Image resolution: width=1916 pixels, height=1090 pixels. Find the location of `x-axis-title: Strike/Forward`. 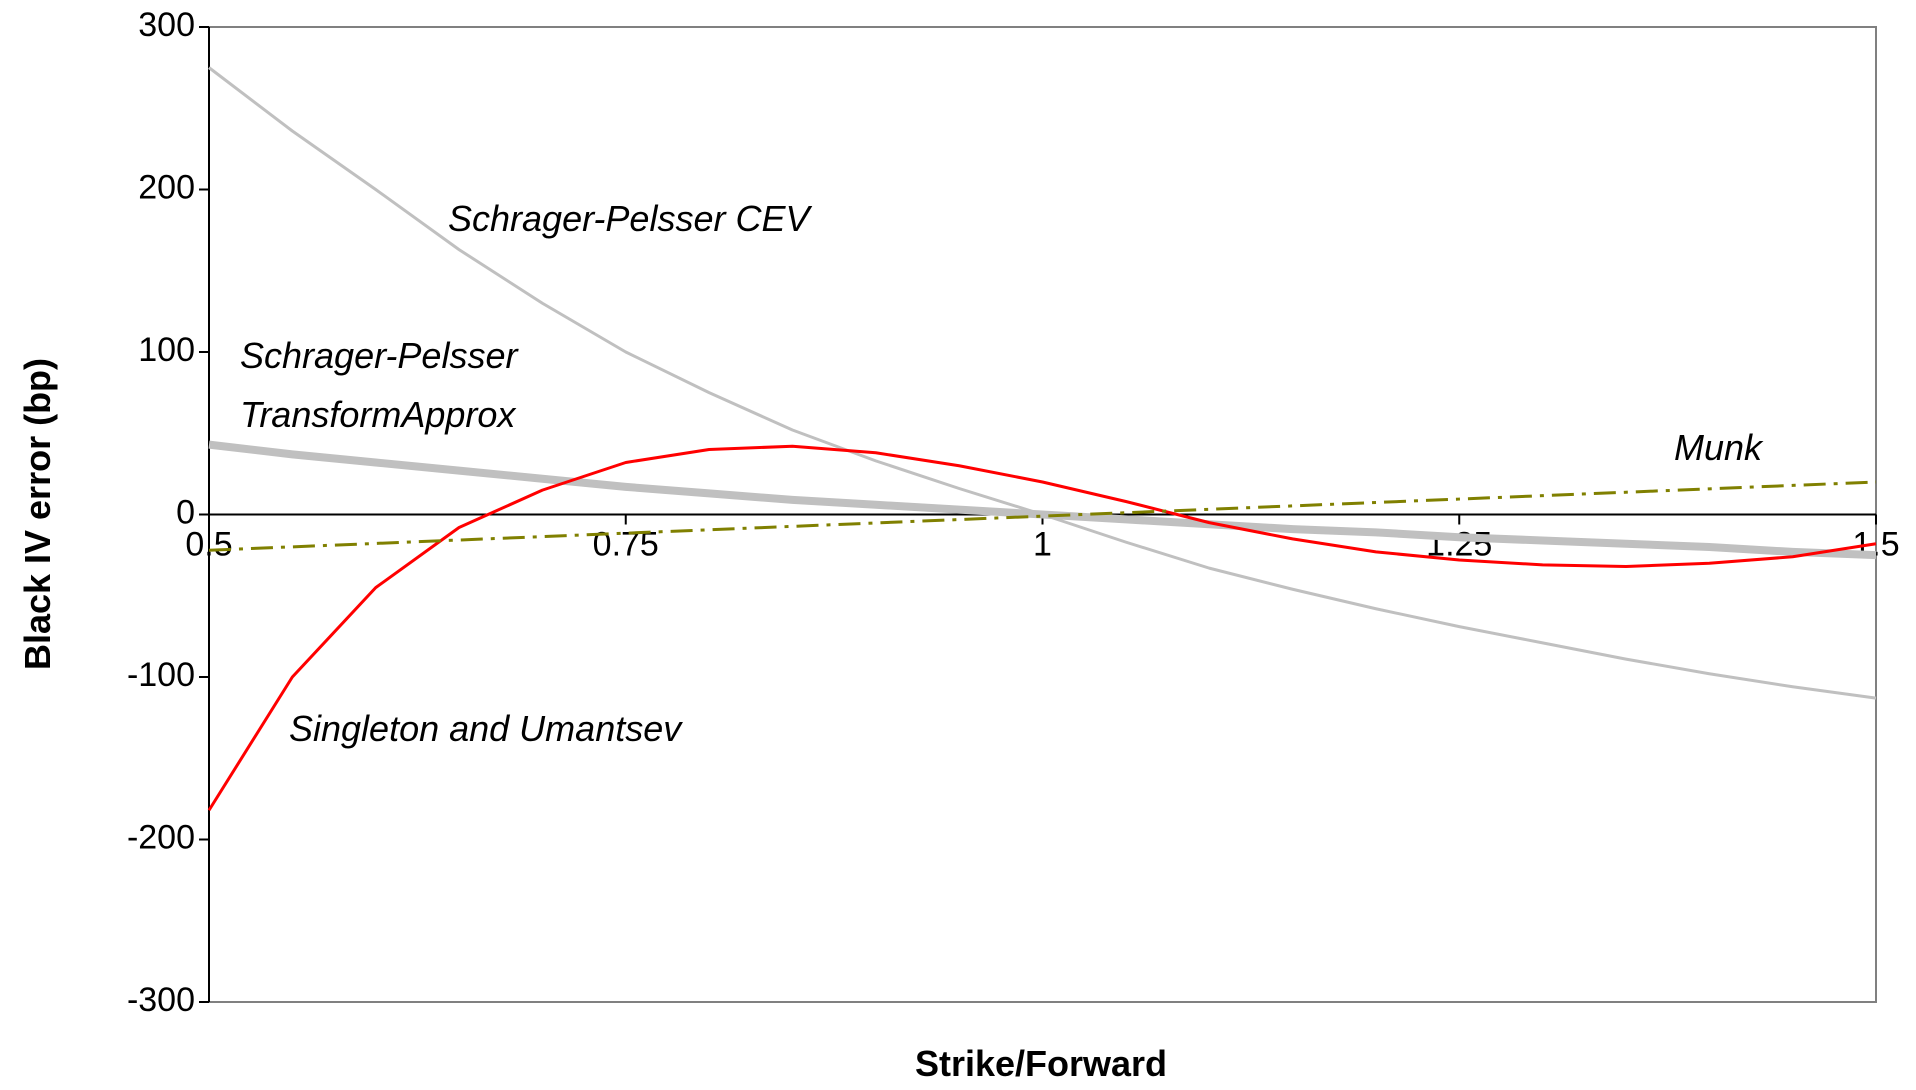

x-axis-title: Strike/Forward is located at coordinates (1041, 1063).